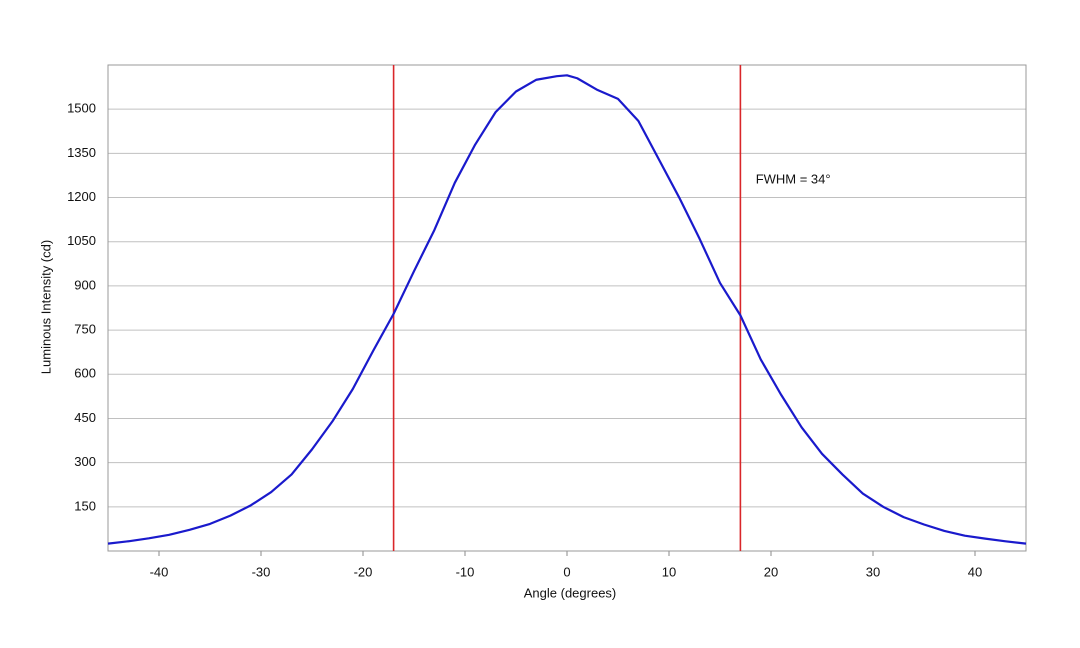 The height and width of the screenshot is (648, 1080). I want to click on y-tick-label: 750, so click(85, 329).